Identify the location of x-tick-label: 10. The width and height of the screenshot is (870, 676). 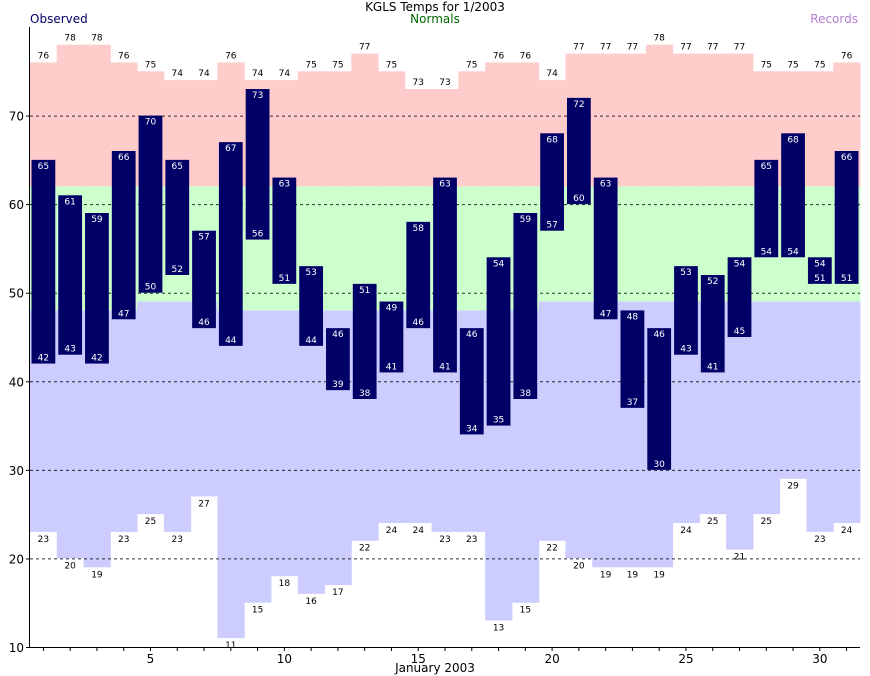
(284, 659).